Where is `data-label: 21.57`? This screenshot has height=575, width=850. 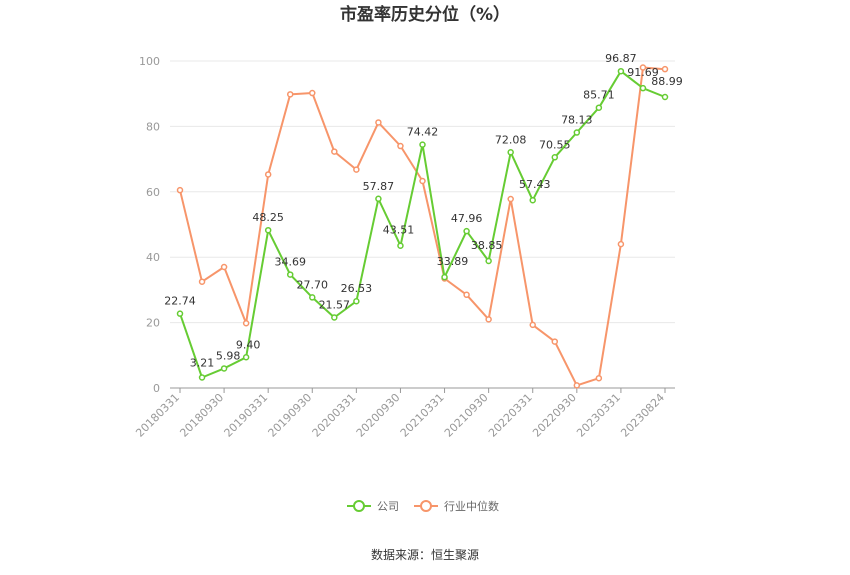
data-label: 21.57 is located at coordinates (335, 304).